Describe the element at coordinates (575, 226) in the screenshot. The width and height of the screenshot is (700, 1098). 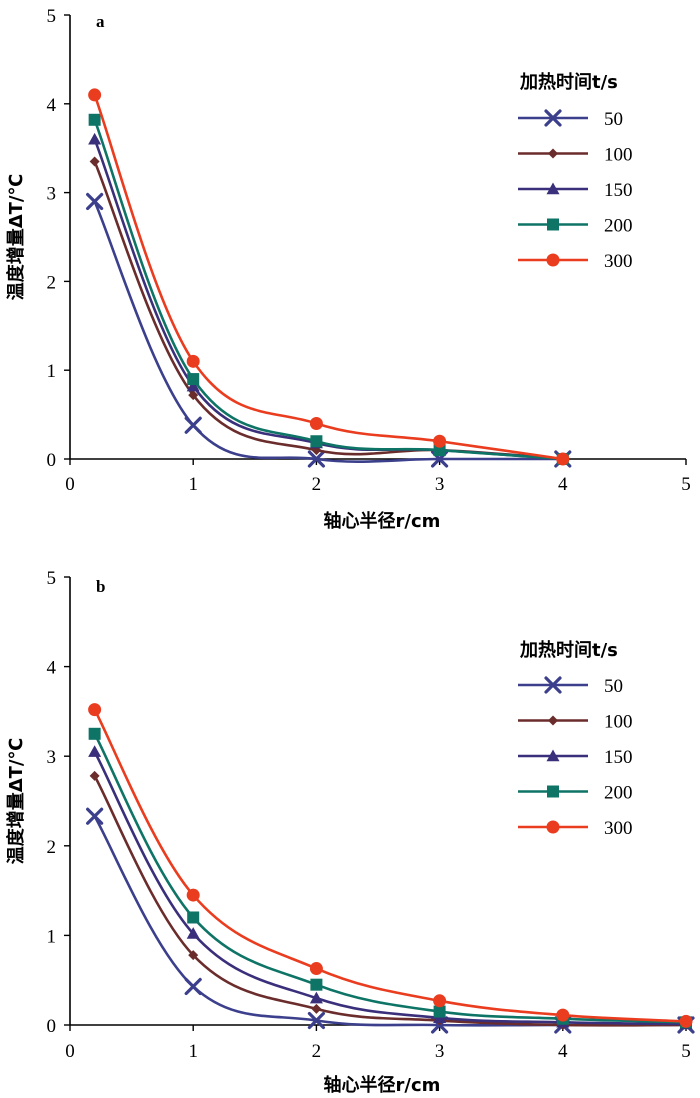
I see `legend-item-200: 200` at that location.